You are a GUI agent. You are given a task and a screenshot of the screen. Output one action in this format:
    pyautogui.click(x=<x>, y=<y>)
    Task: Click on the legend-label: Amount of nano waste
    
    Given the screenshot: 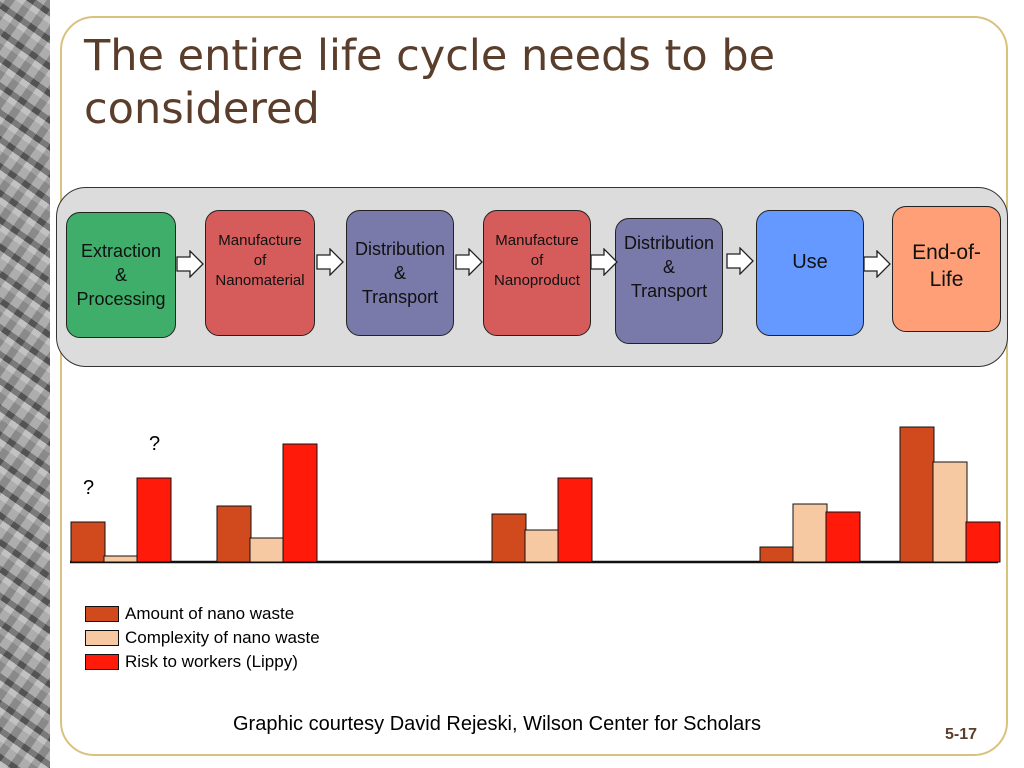 What is the action you would take?
    pyautogui.click(x=210, y=613)
    